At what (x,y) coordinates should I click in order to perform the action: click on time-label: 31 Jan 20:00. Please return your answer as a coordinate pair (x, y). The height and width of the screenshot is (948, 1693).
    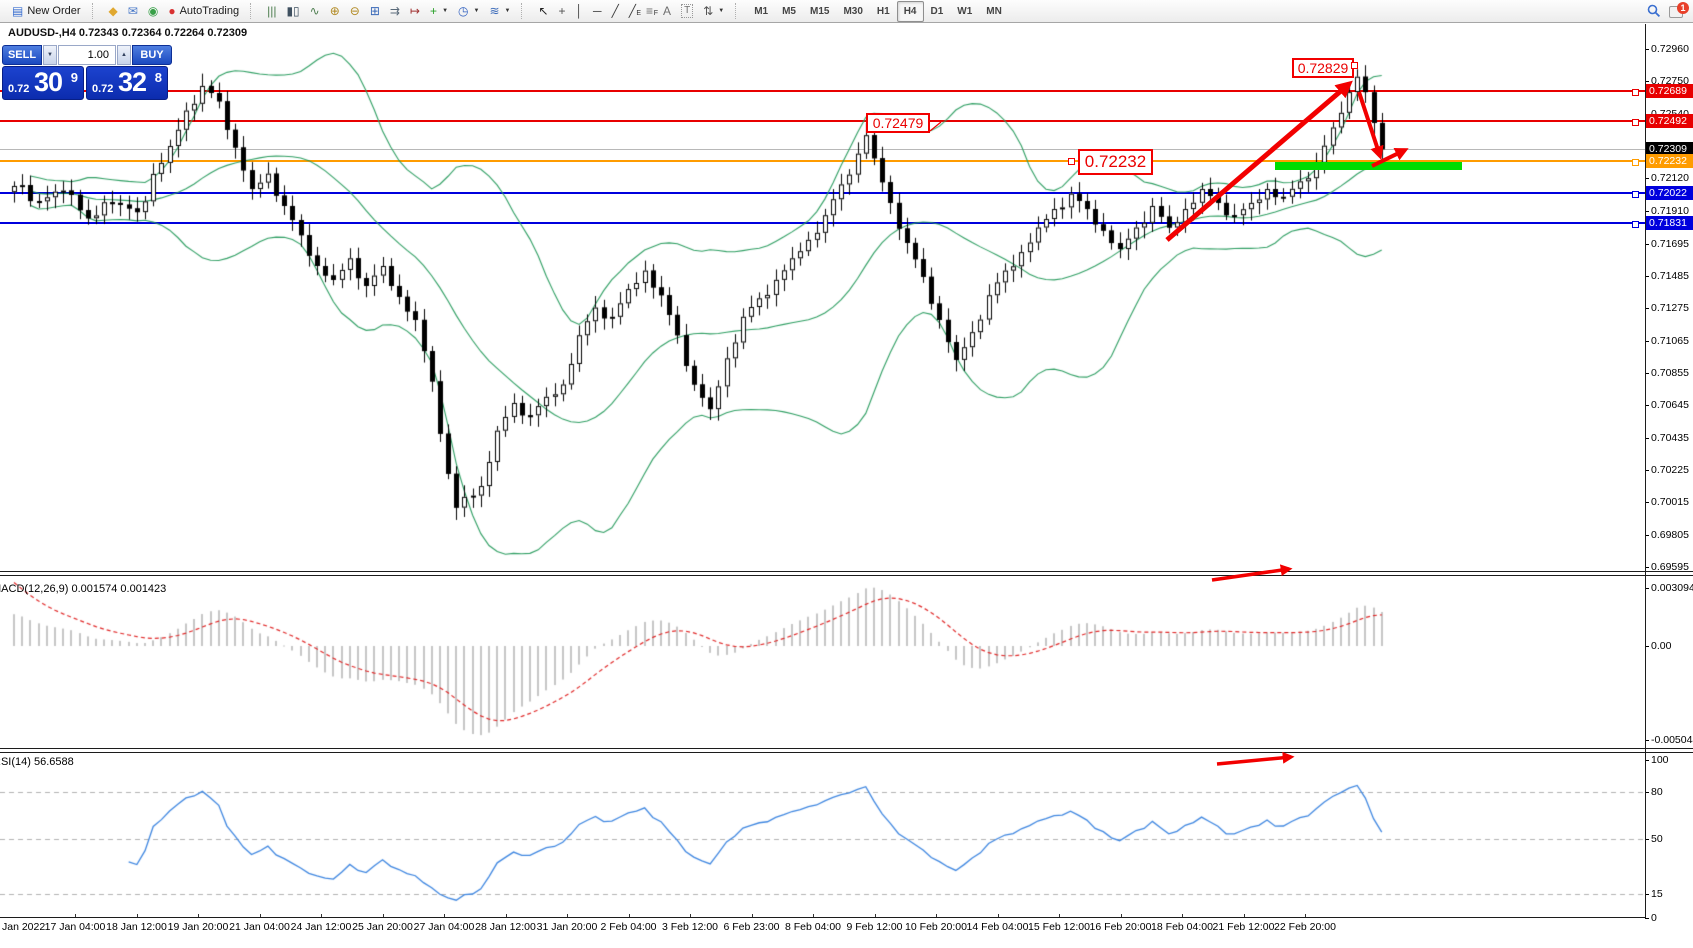
    Looking at the image, I should click on (567, 927).